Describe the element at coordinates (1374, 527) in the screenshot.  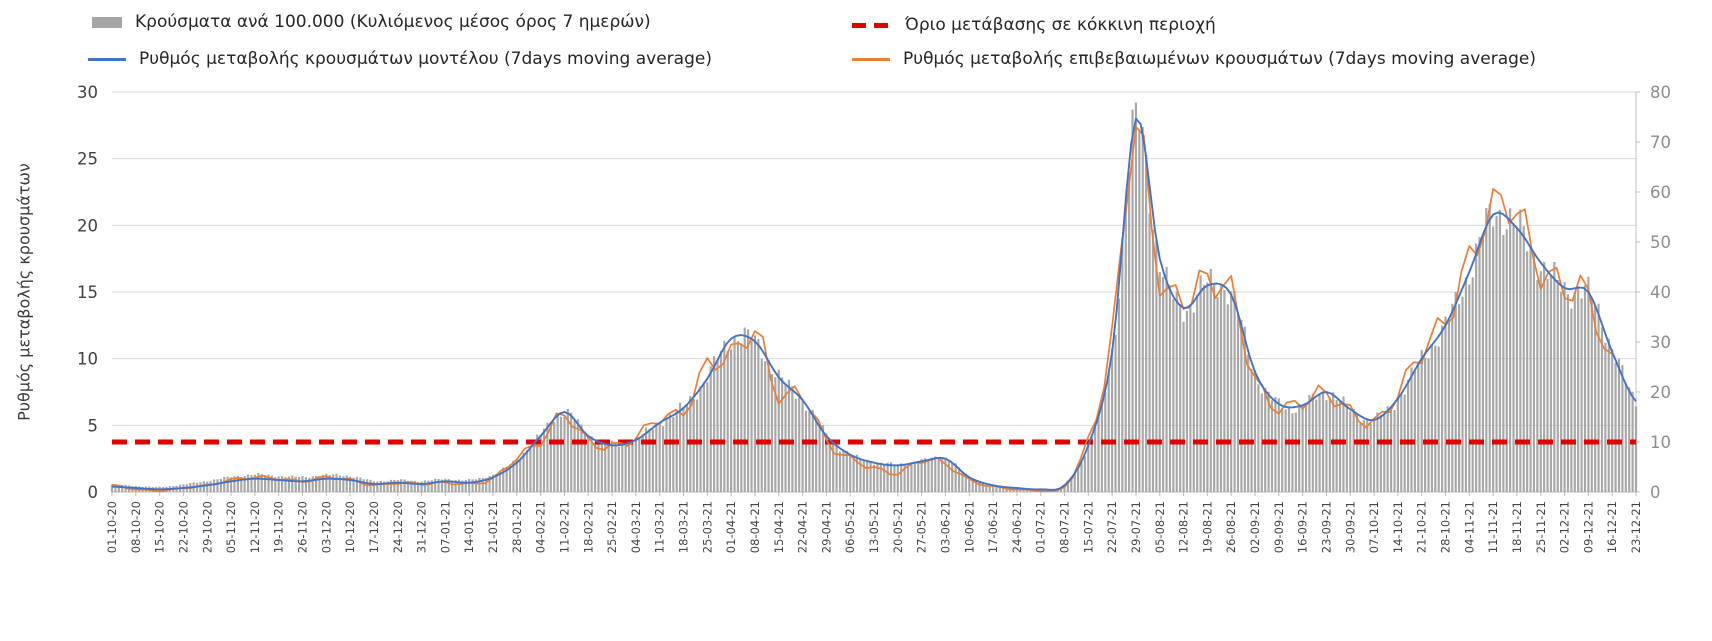
I see `x-tick-label: 07-10-21` at that location.